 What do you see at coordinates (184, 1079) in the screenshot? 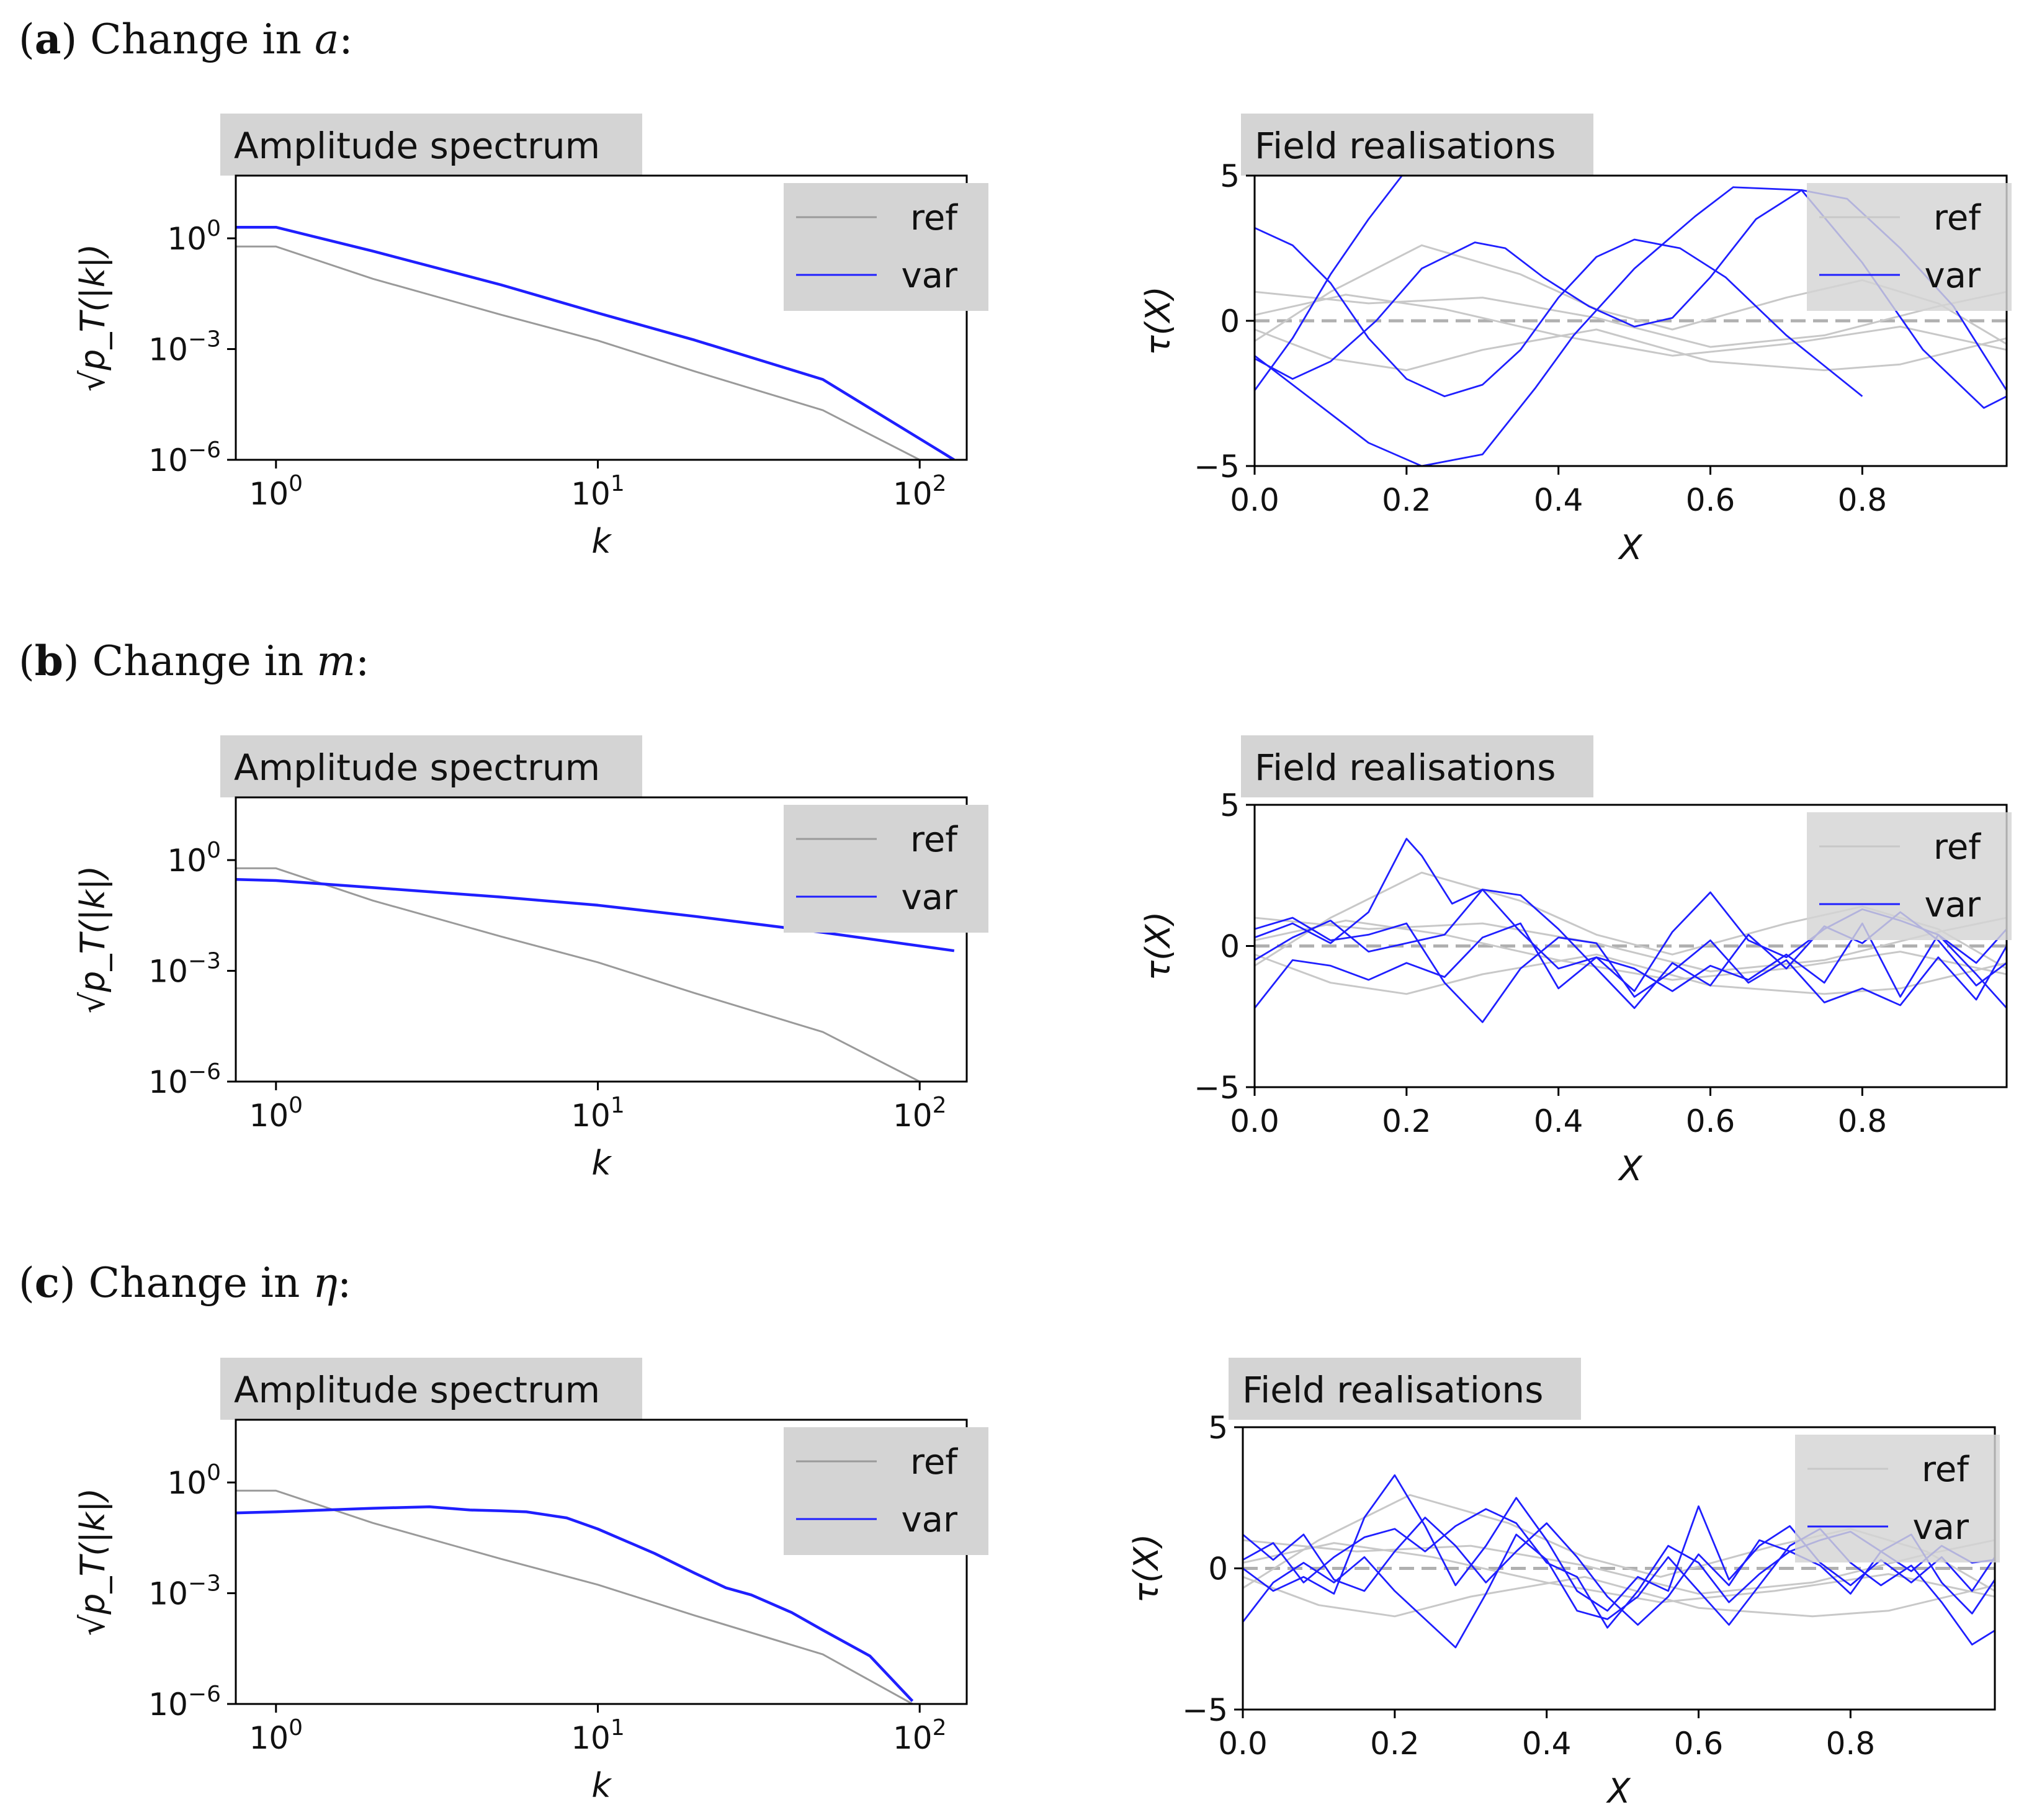
I see `b-spectrum-ytick-label: 10⁻⁶` at bounding box center [184, 1079].